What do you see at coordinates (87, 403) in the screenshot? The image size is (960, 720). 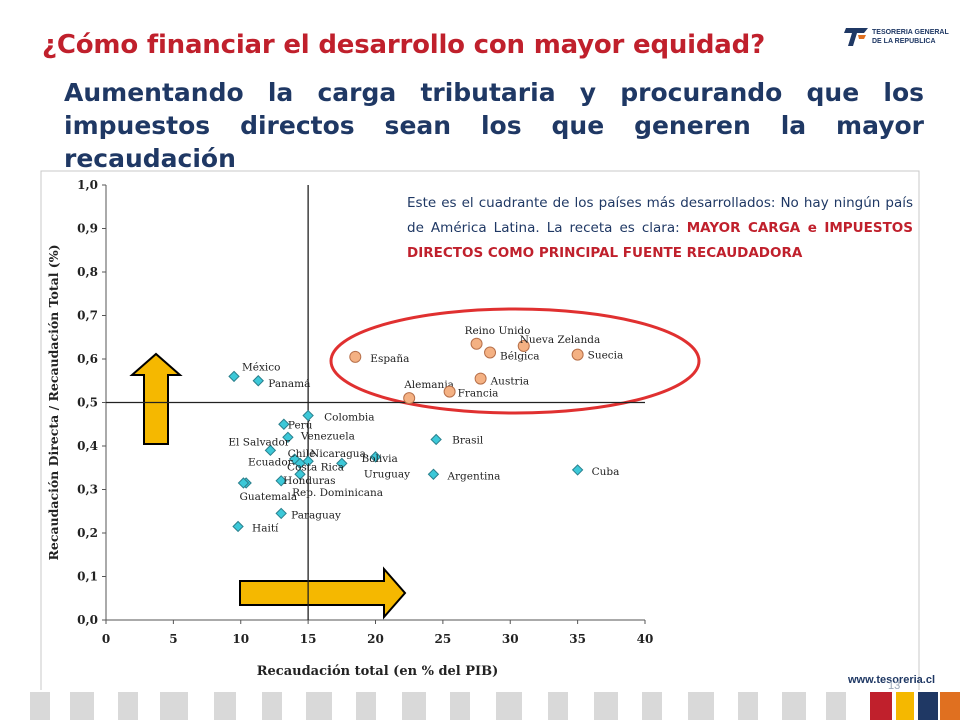 I see `y-tick-label: 0,5` at bounding box center [87, 403].